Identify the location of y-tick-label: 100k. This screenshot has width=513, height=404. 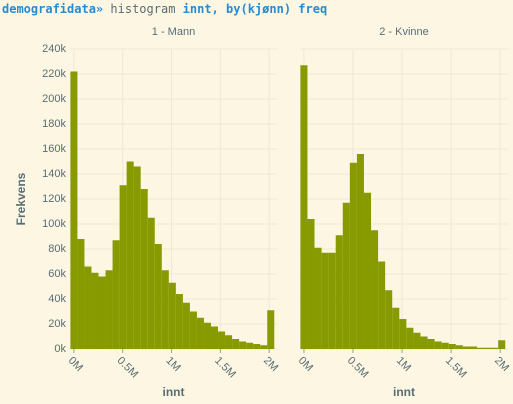
(54, 224).